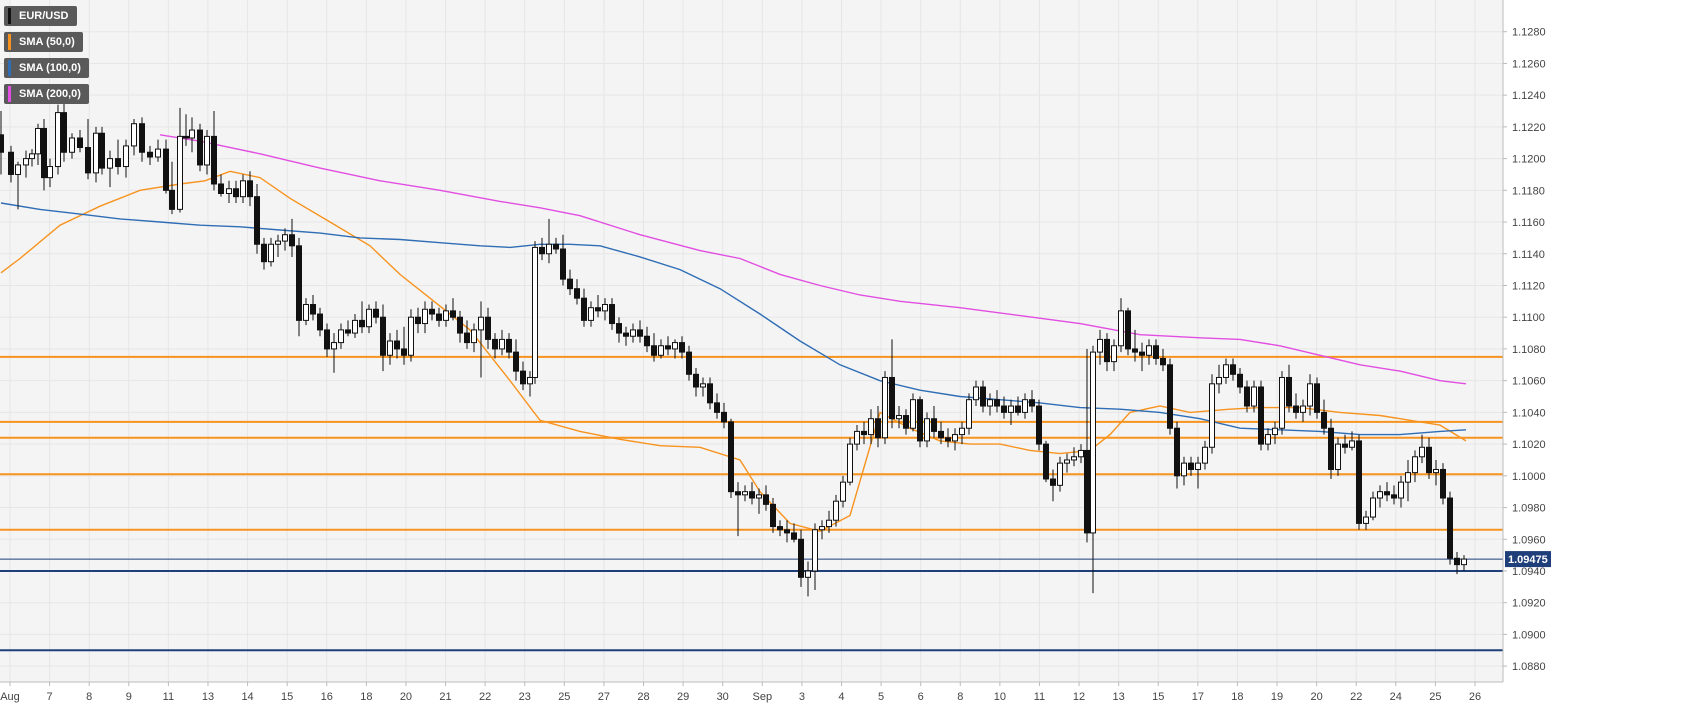  What do you see at coordinates (1435, 697) in the screenshot?
I see `x-tick-label: 25` at bounding box center [1435, 697].